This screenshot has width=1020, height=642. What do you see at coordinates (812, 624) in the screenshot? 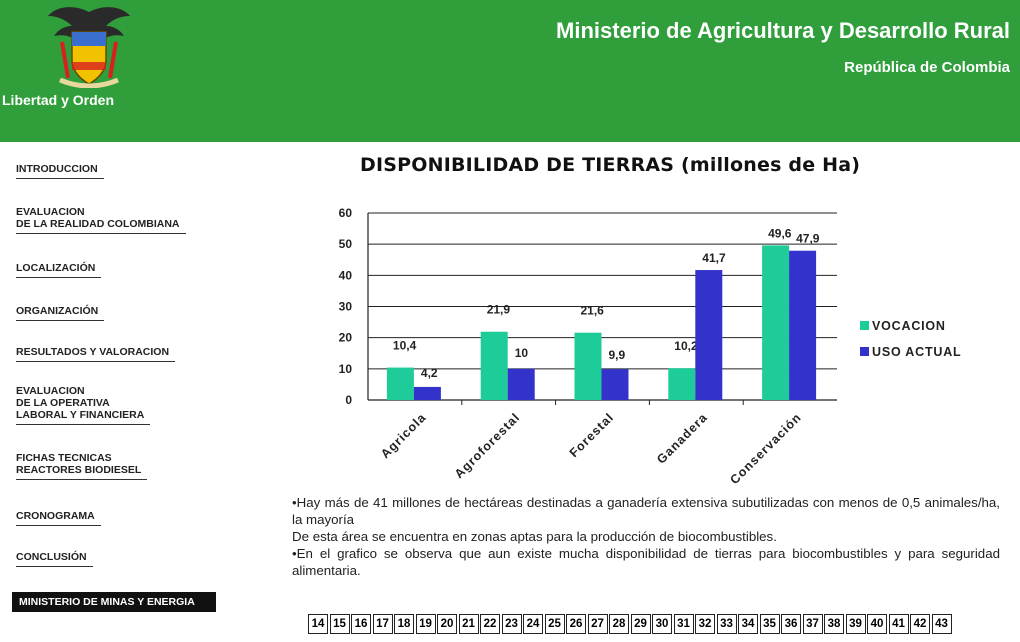
I see `page-link: 37` at bounding box center [812, 624].